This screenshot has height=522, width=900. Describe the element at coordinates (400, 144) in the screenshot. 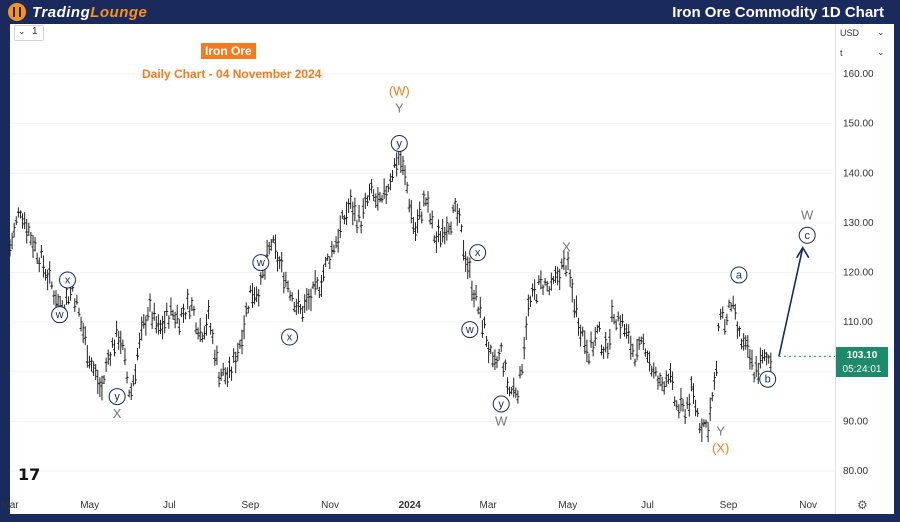

I see `wave-label-text: y` at that location.